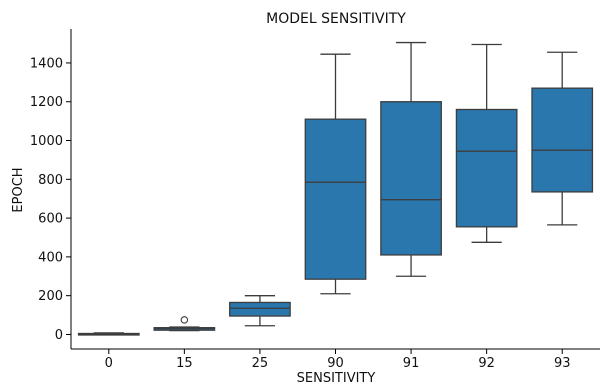 The image size is (600, 385). I want to click on y-tick-label: 600, so click(50, 219).